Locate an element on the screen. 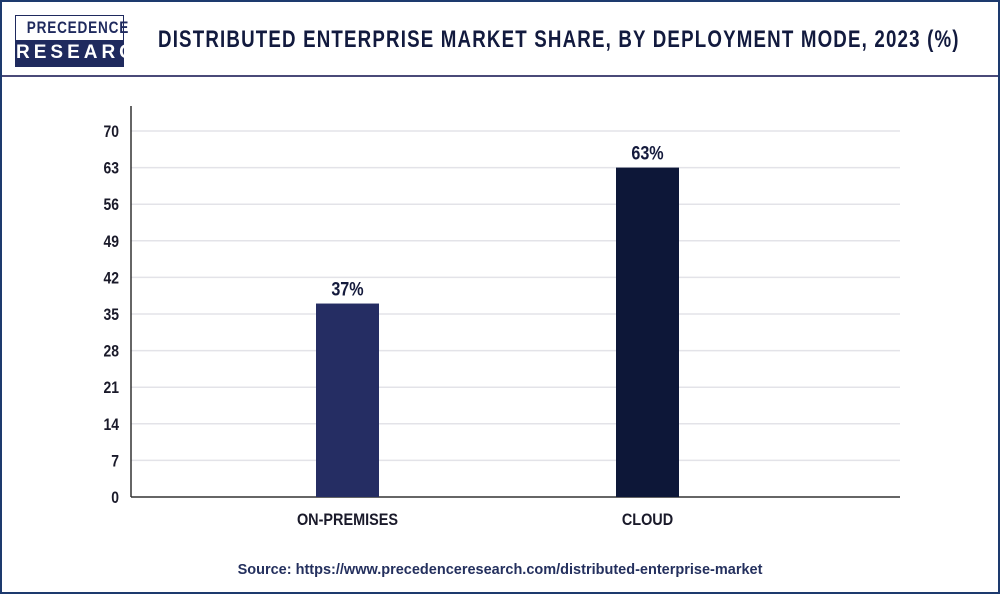 The image size is (1000, 594). logo-line1: PRECEDENCE is located at coordinates (78, 27).